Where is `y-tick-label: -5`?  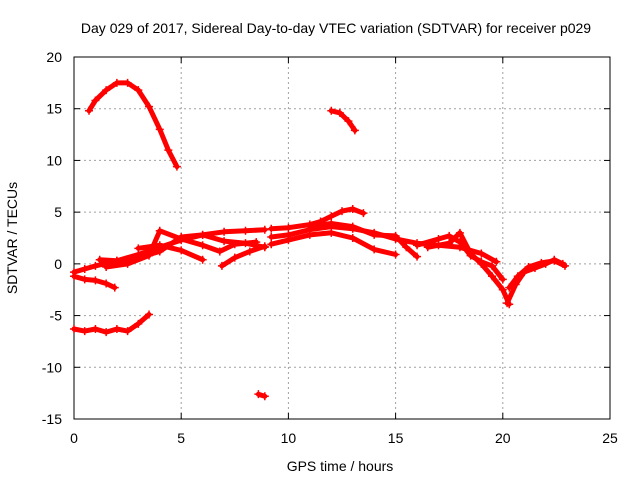
y-tick-label: -5 is located at coordinates (56, 316).